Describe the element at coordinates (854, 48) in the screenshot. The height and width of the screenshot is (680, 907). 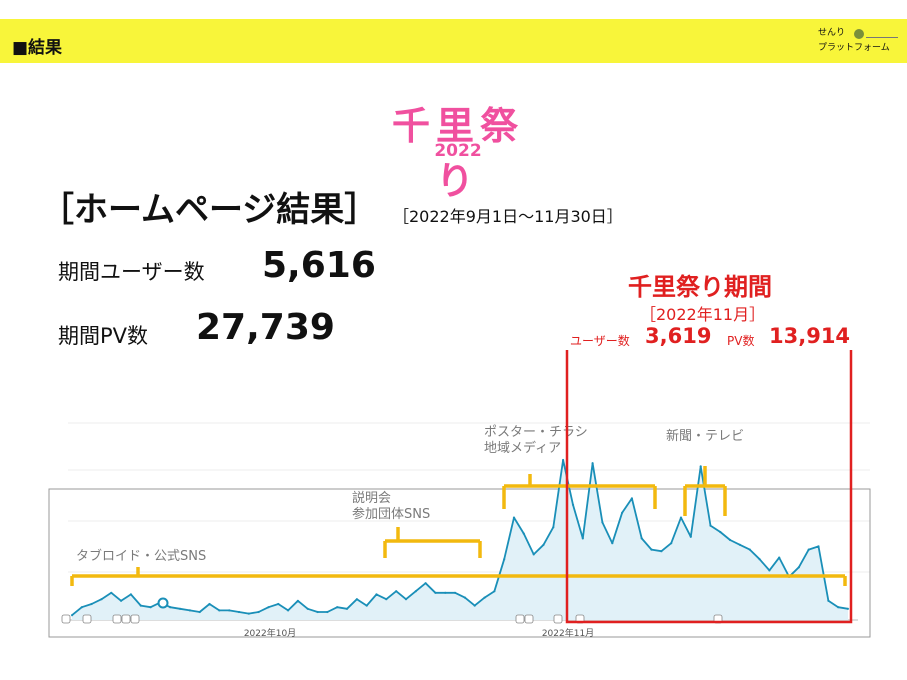
I see `brand-line2: プラットフォーム` at that location.